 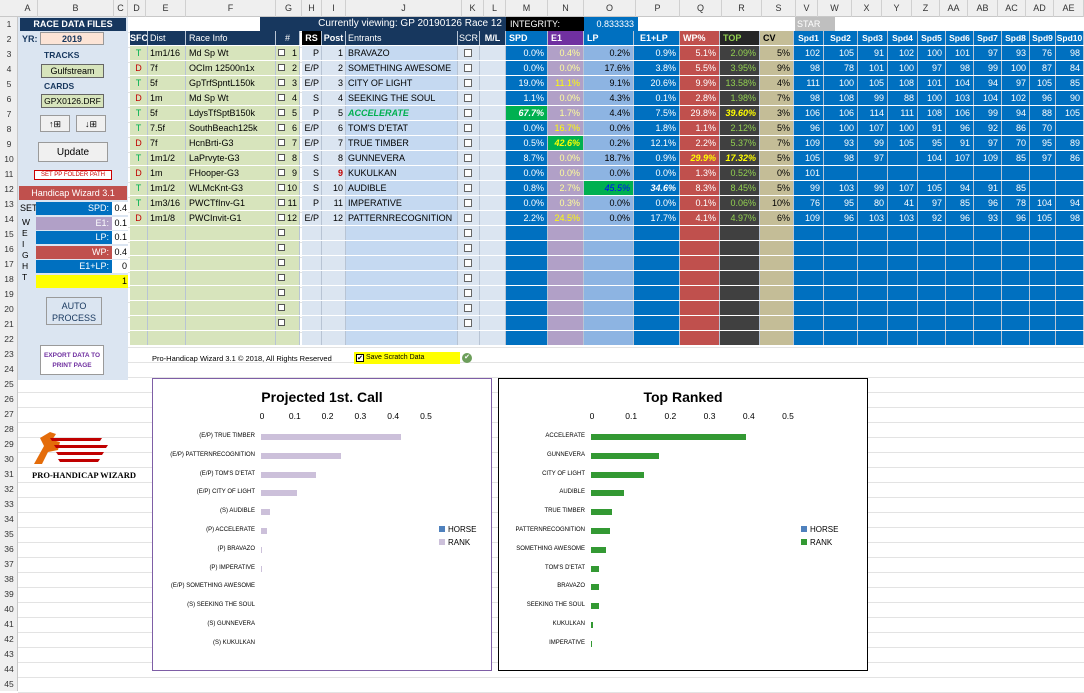 What do you see at coordinates (288, 113) in the screenshot?
I see `num-cell: 5` at bounding box center [288, 113].